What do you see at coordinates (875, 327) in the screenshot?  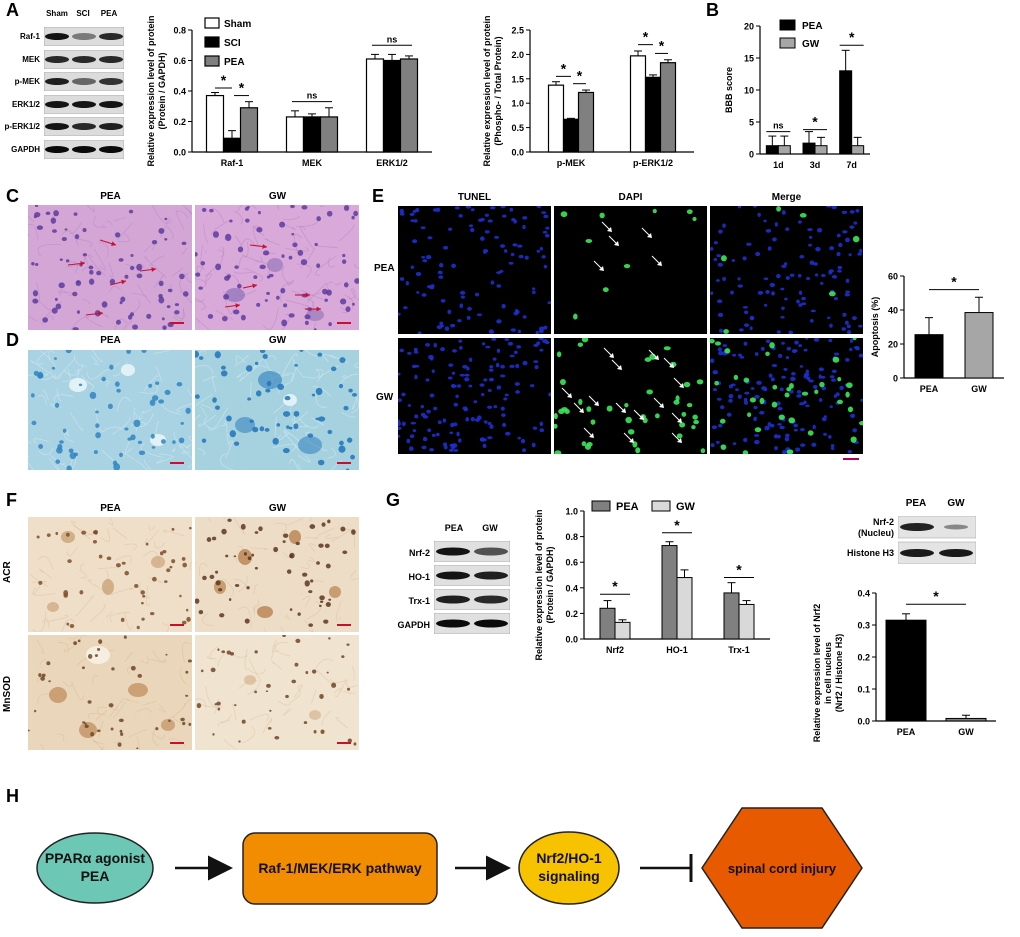 I see `y-axis-label: Apoptosis (%)` at bounding box center [875, 327].